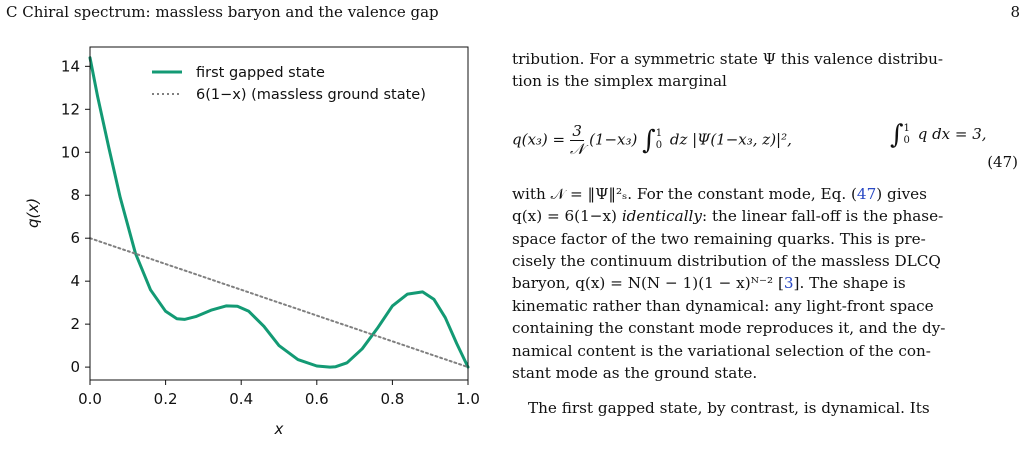 The width and height of the screenshot is (1028, 463). I want to click on x-tick-label: 0.8, so click(392, 399).